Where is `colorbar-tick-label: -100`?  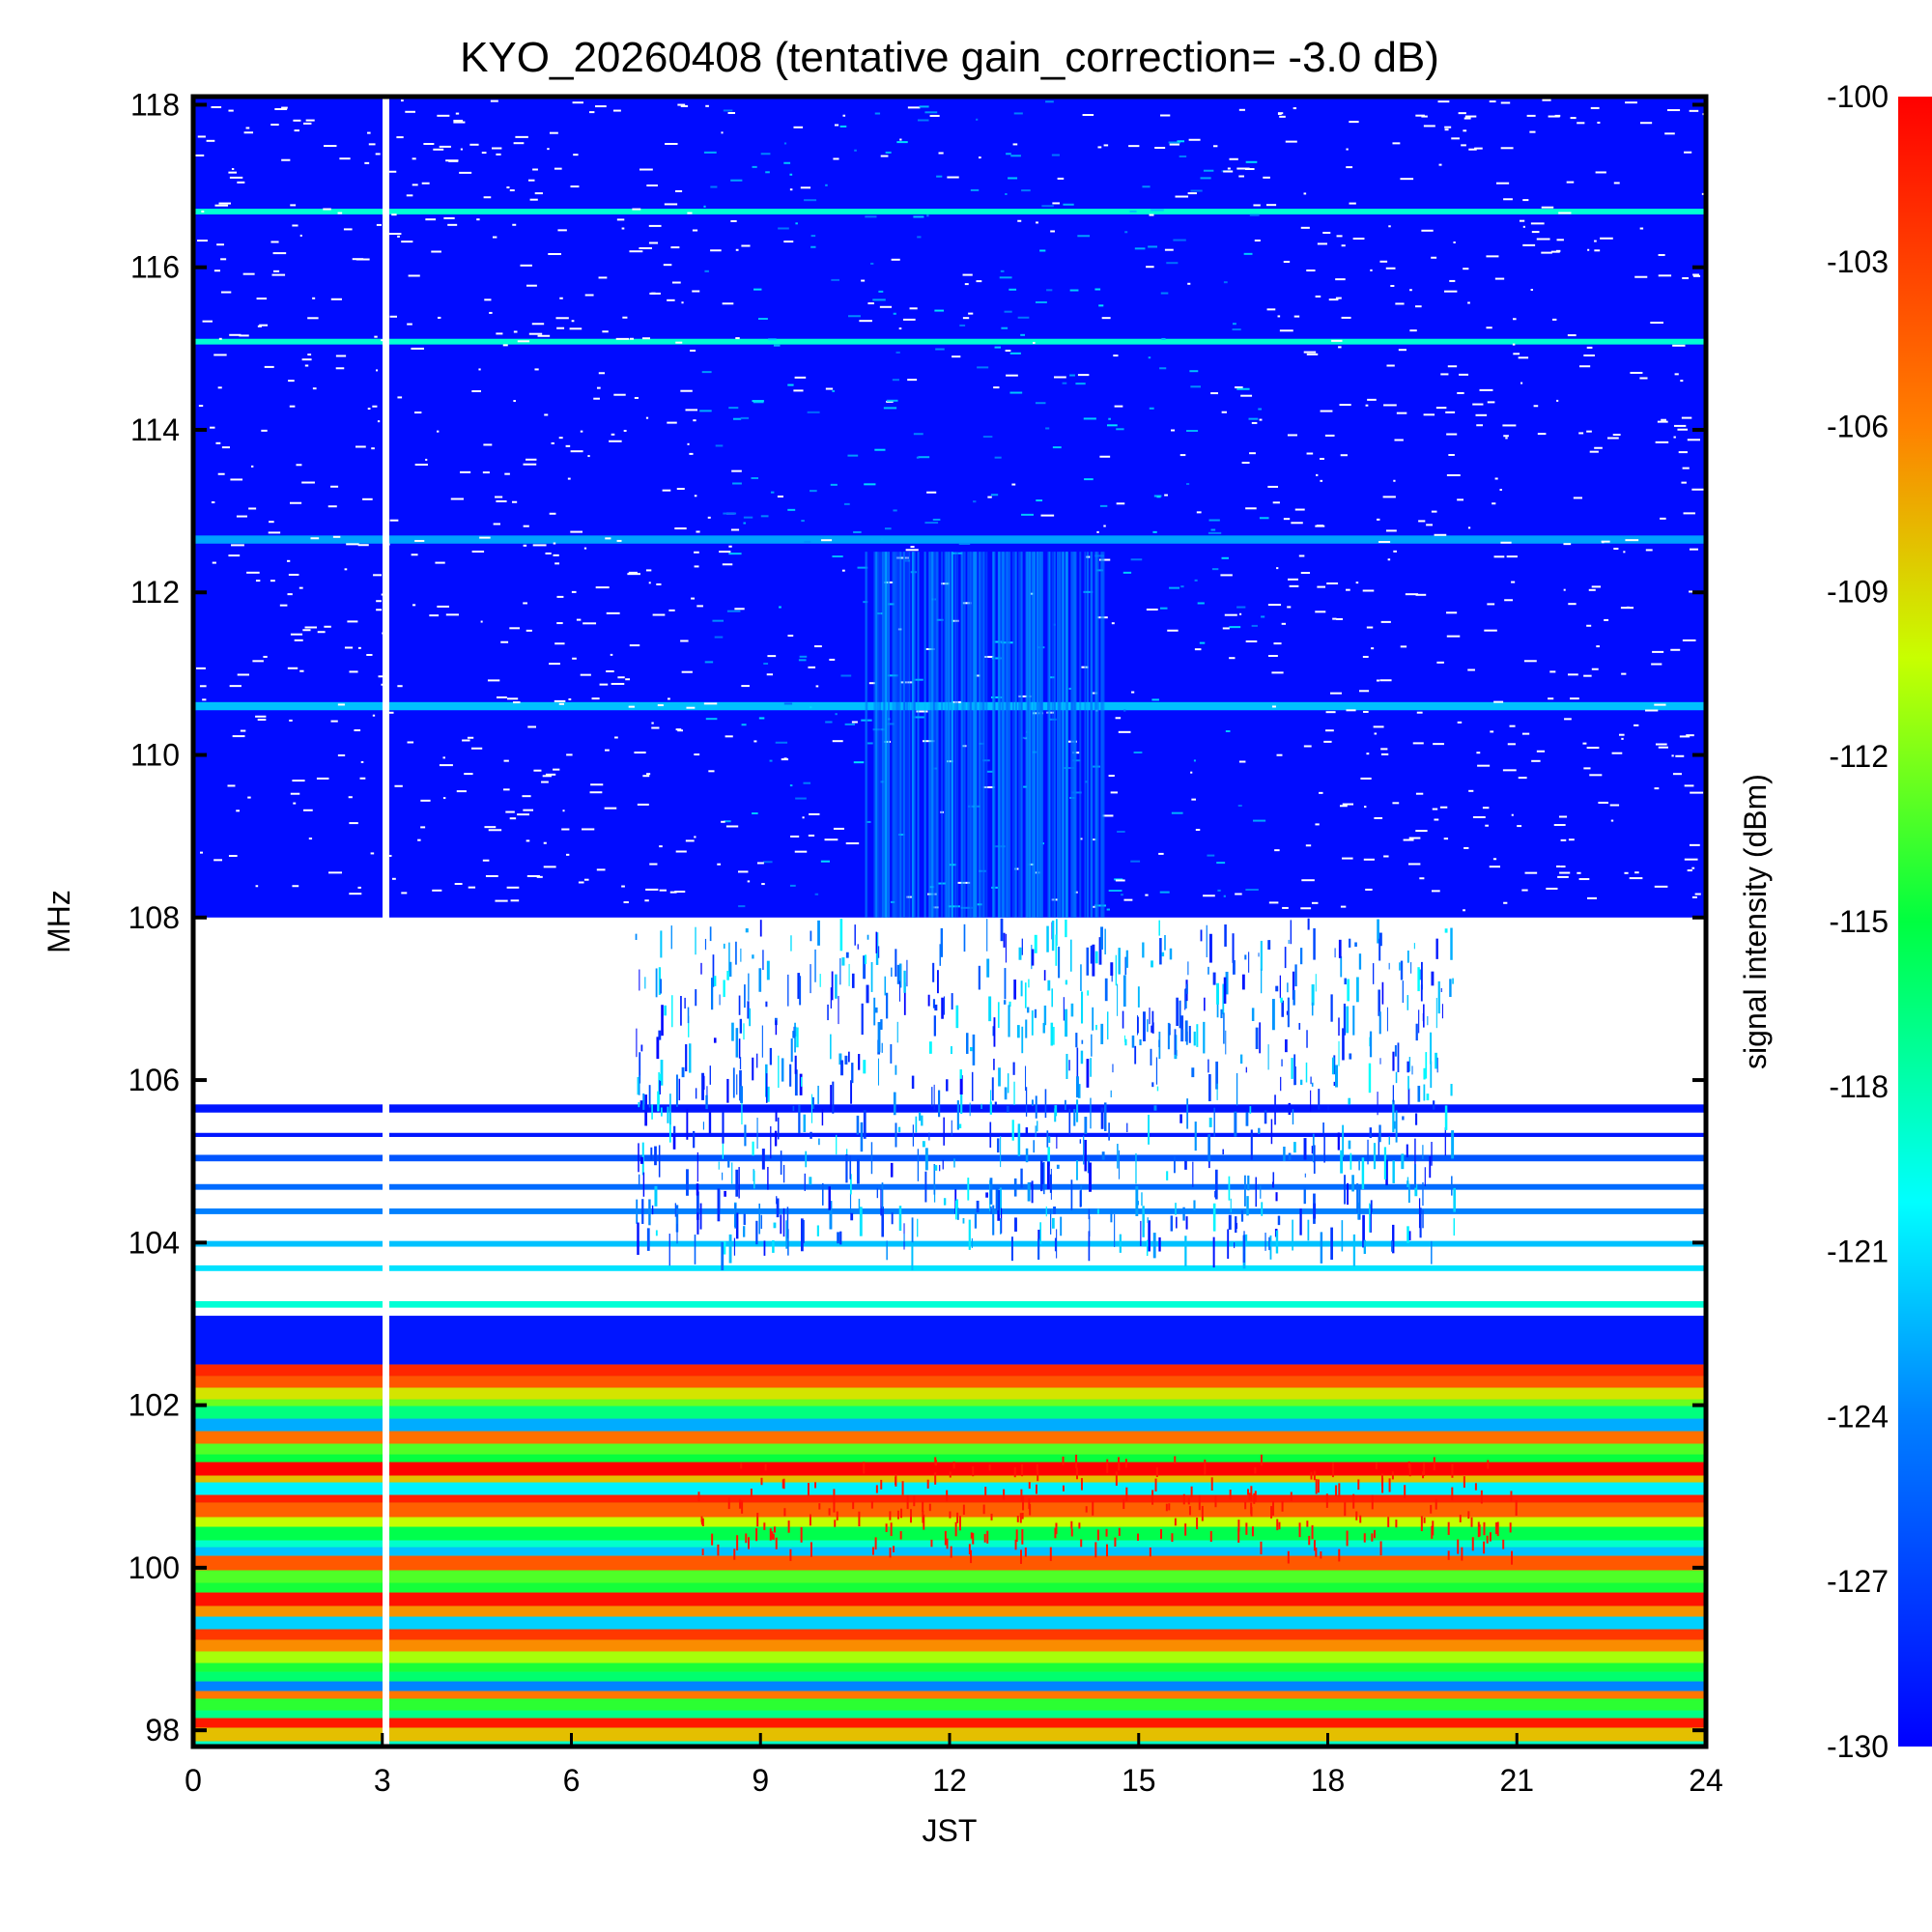
colorbar-tick-label: -100 is located at coordinates (1858, 96).